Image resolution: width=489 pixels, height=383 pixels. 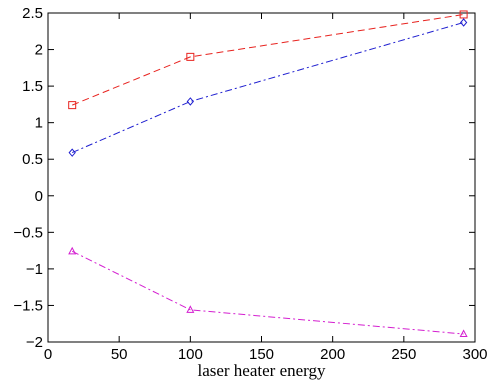 What do you see at coordinates (332, 354) in the screenshot?
I see `x-tick-label: 200` at bounding box center [332, 354].